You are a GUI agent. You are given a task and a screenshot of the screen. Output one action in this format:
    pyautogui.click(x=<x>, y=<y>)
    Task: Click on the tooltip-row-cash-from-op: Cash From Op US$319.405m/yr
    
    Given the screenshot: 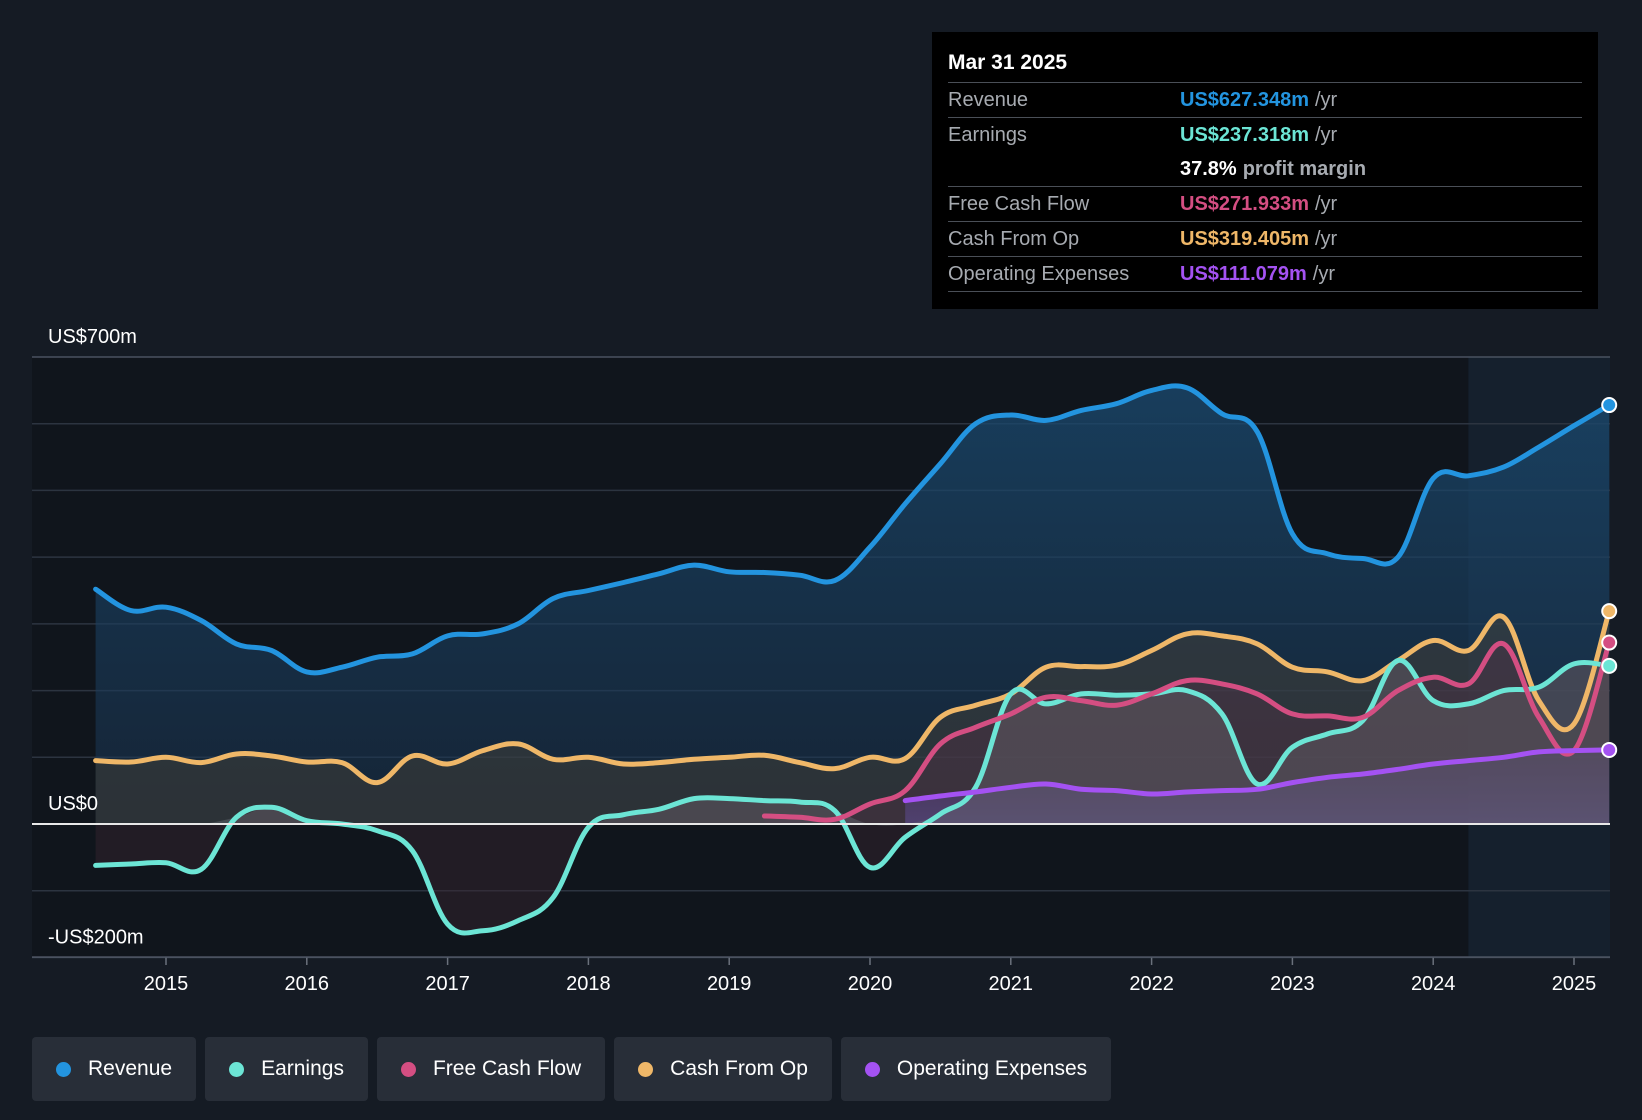 What is the action you would take?
    pyautogui.click(x=1265, y=238)
    